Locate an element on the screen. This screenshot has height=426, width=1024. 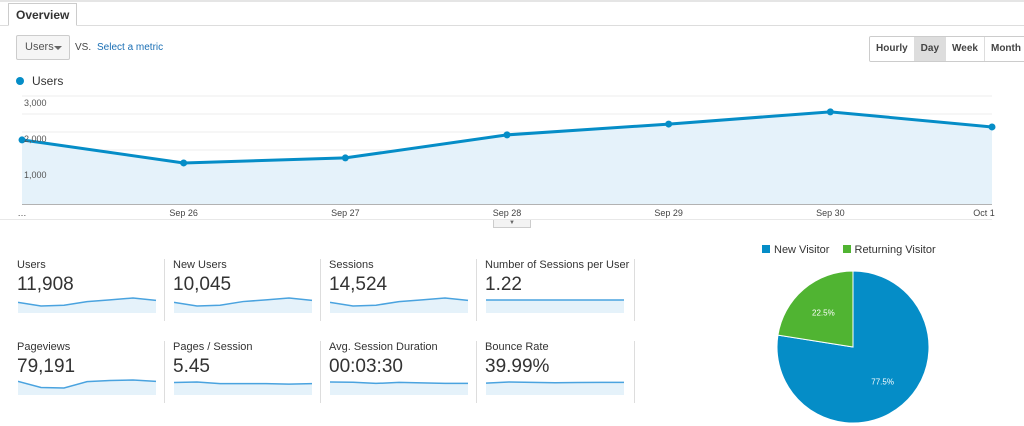
legend-dot-icon is located at coordinates (20, 81).